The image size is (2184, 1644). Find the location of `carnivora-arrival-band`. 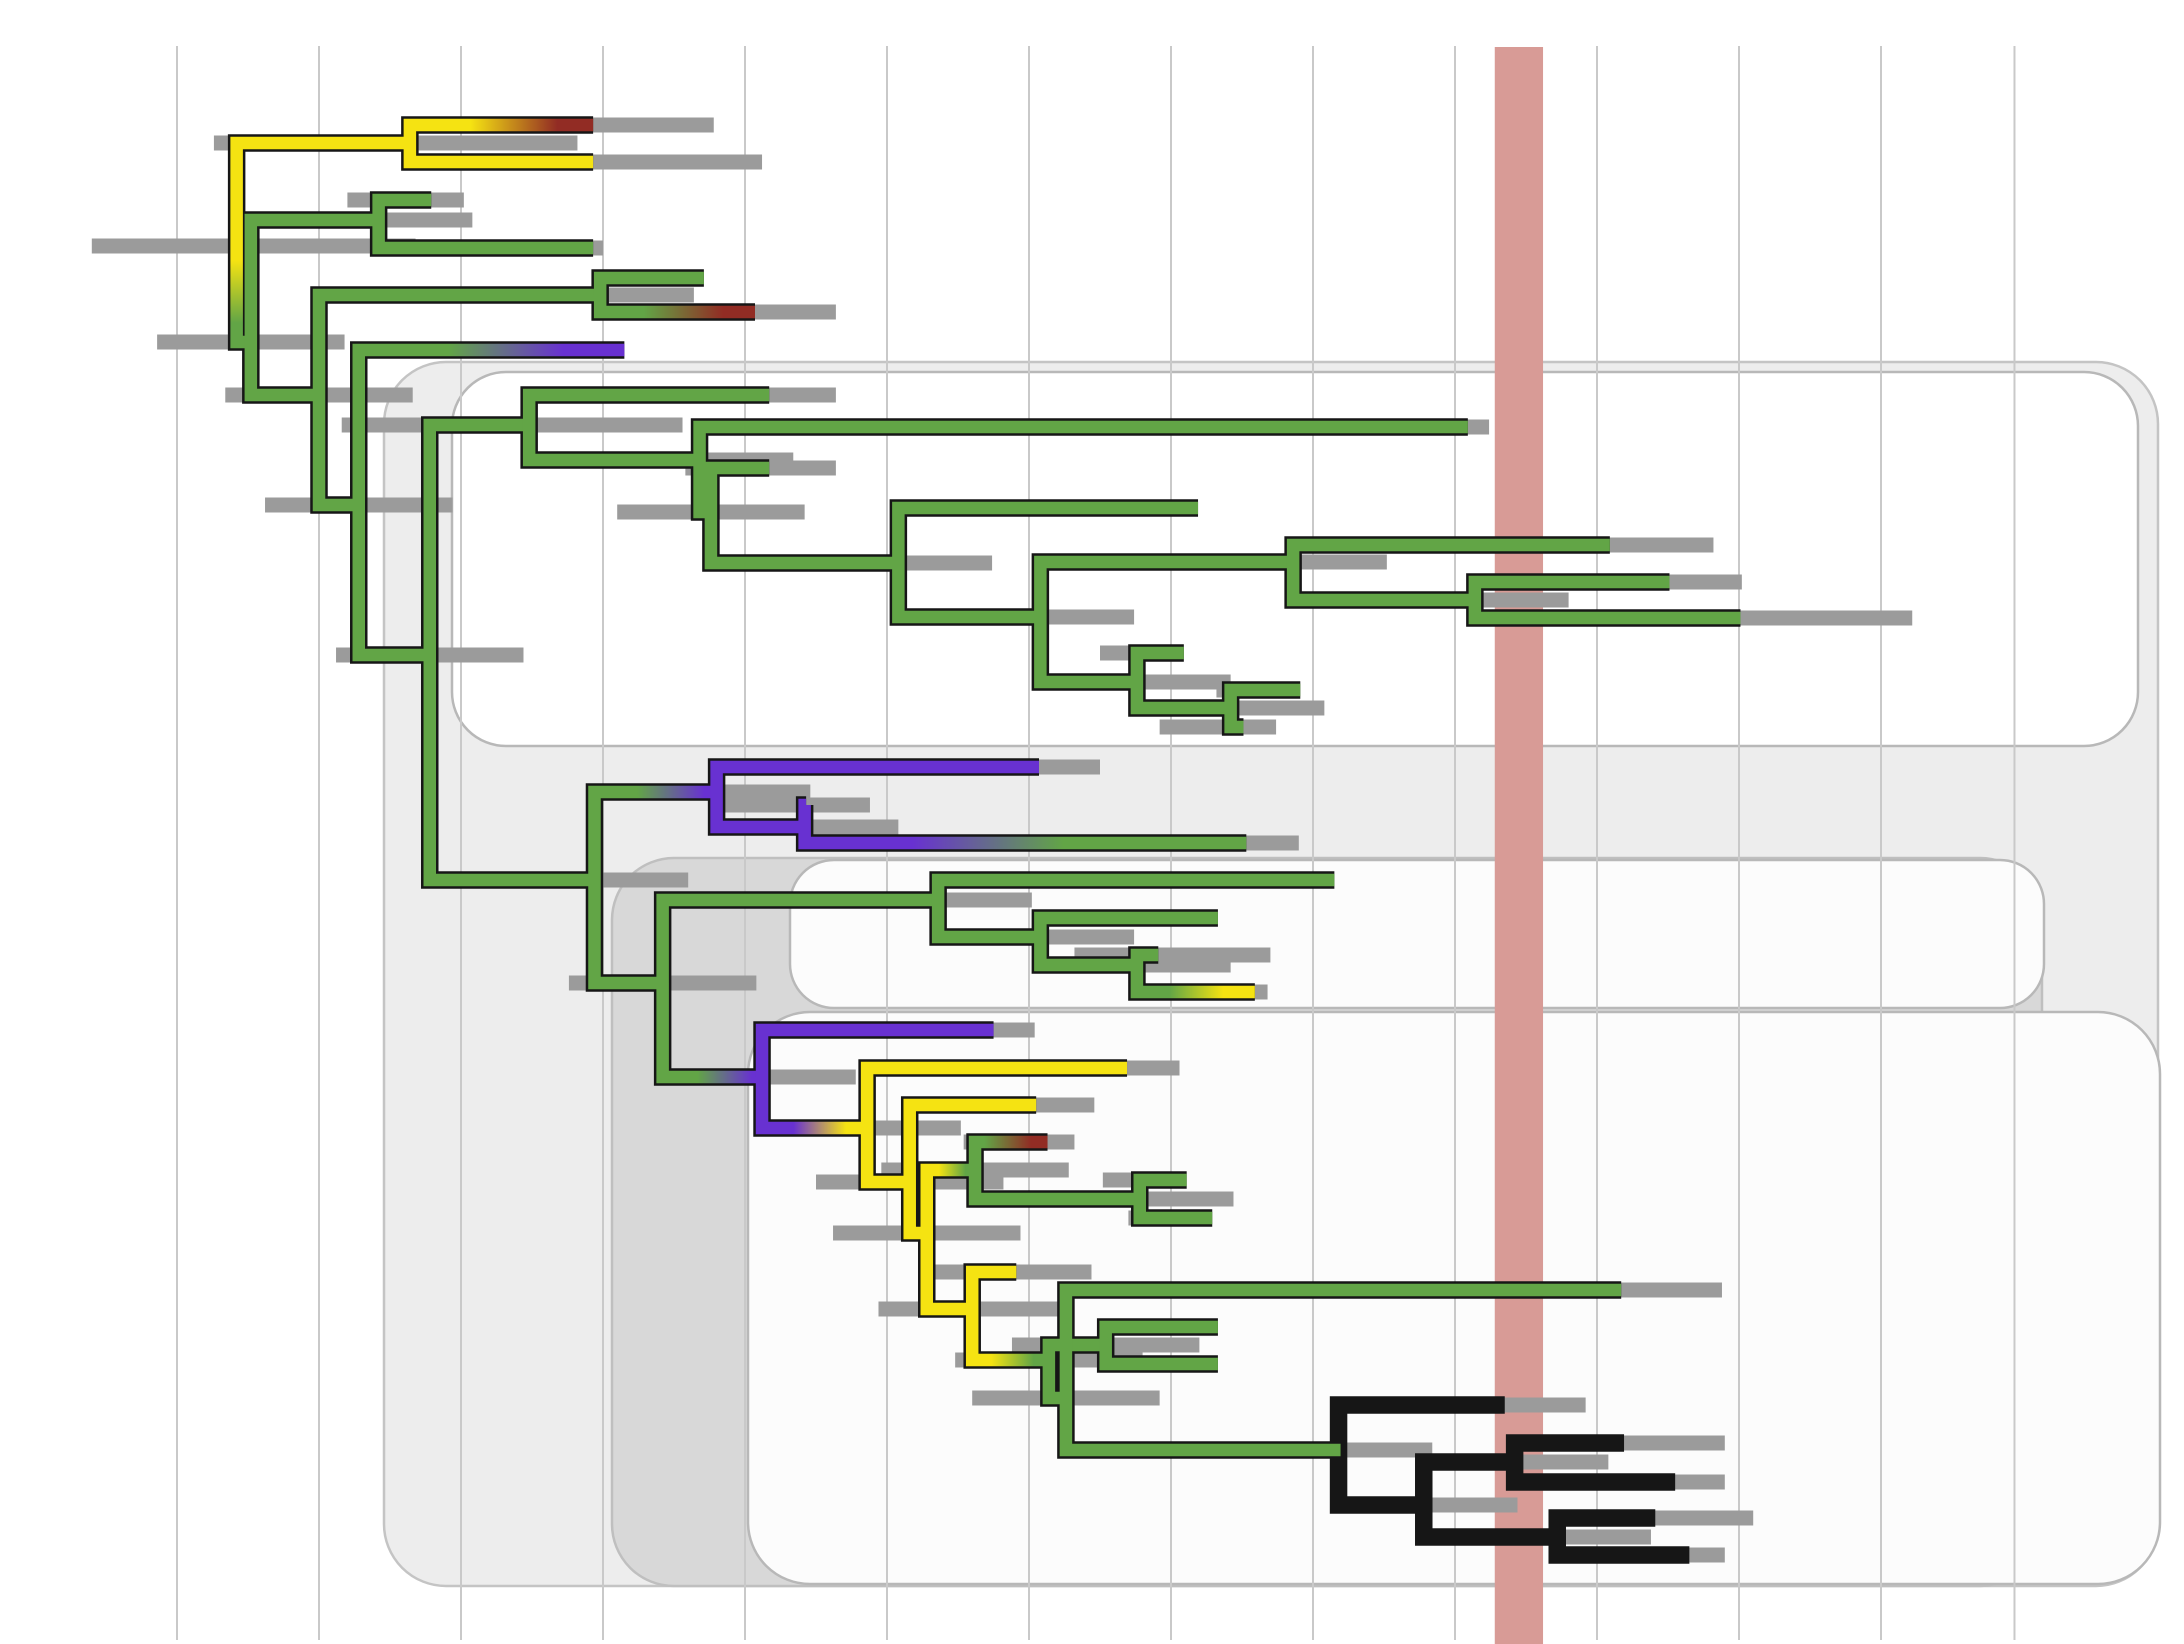

carnivora-arrival-band is located at coordinates (1519, 845).